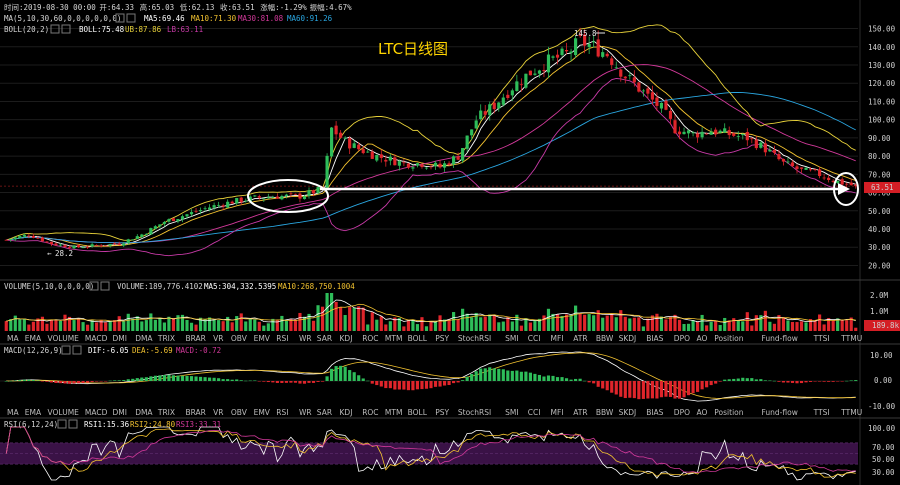 This screenshot has width=900, height=485. What do you see at coordinates (370, 338) in the screenshot?
I see `indicator-tab-roc: ROC` at bounding box center [370, 338].